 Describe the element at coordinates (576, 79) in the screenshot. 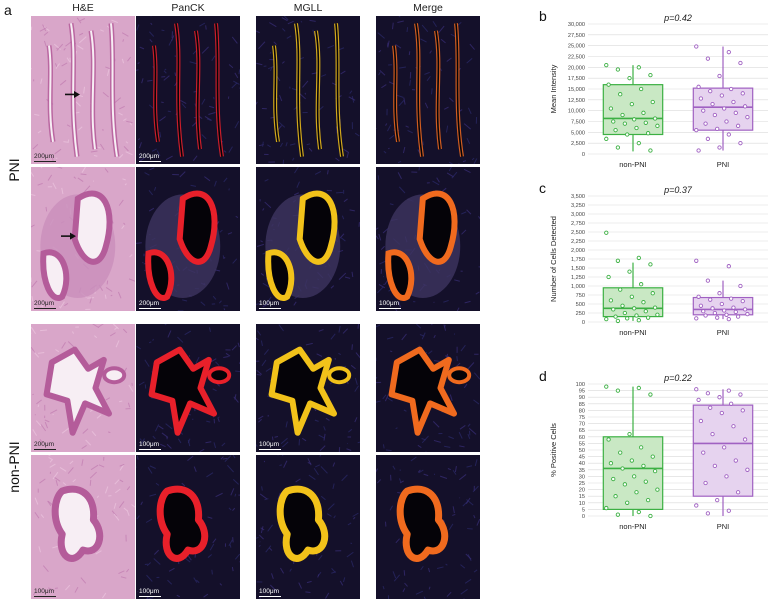

I see `y-tick-label: 17,500` at that location.